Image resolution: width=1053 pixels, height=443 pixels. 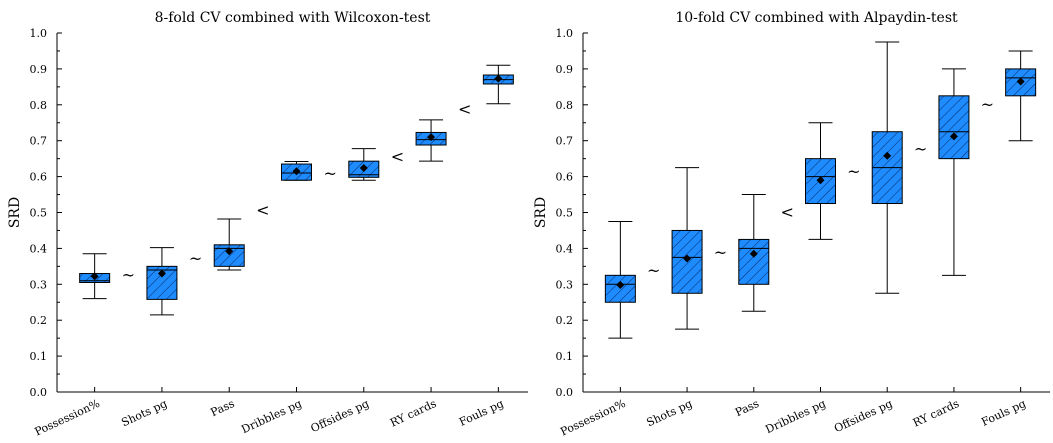 What do you see at coordinates (293, 18) in the screenshot?
I see `chart-title: 8-fold CV combined with Wilcoxon-test` at bounding box center [293, 18].